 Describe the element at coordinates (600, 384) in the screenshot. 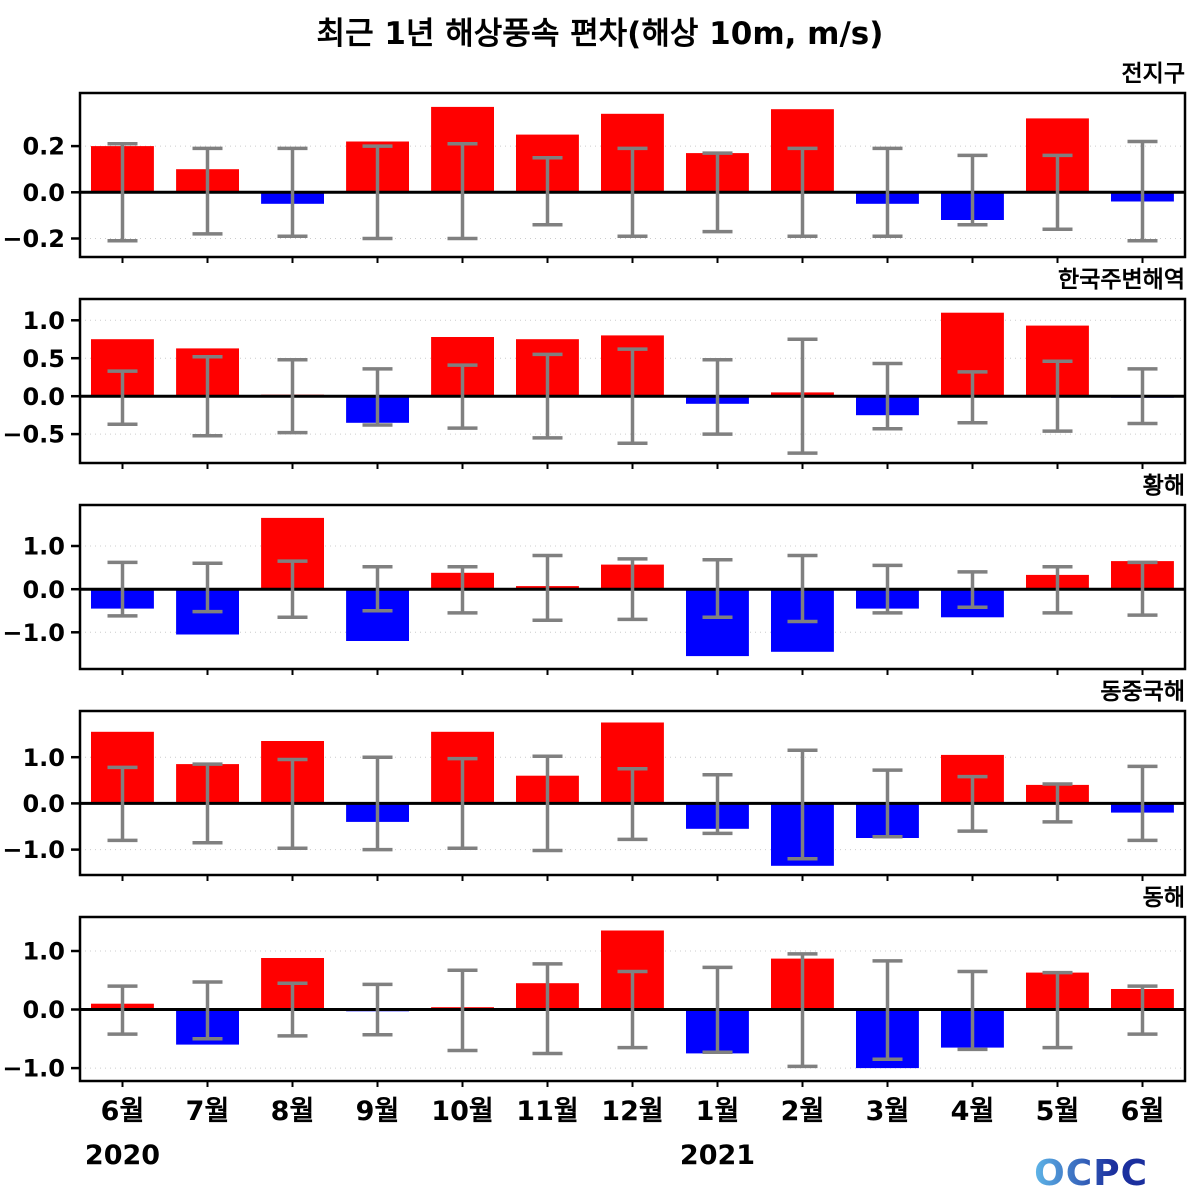

I see `panel-korea-seas-plot: −0.5 0.0 0.5 1.0` at that location.